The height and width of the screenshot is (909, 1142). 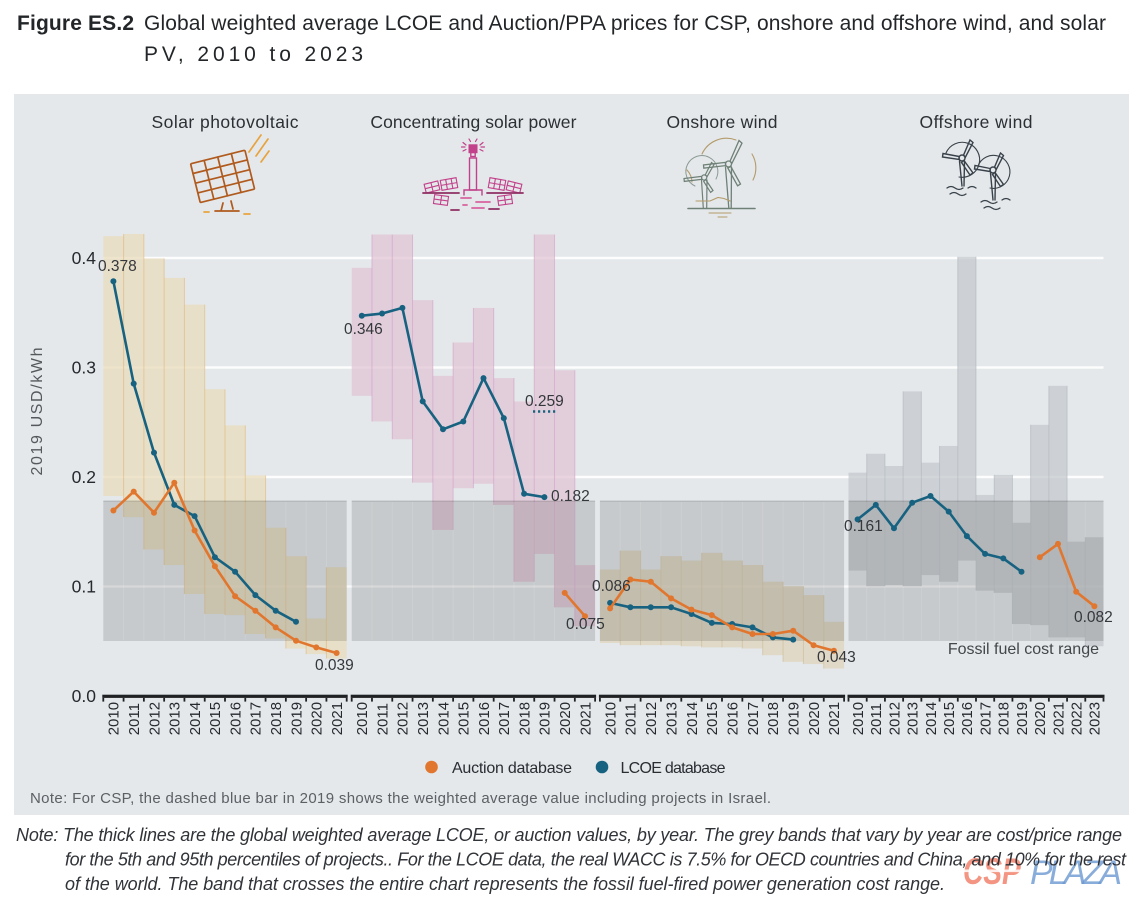 I want to click on svg-text: 2023, so click(x=1095, y=718).